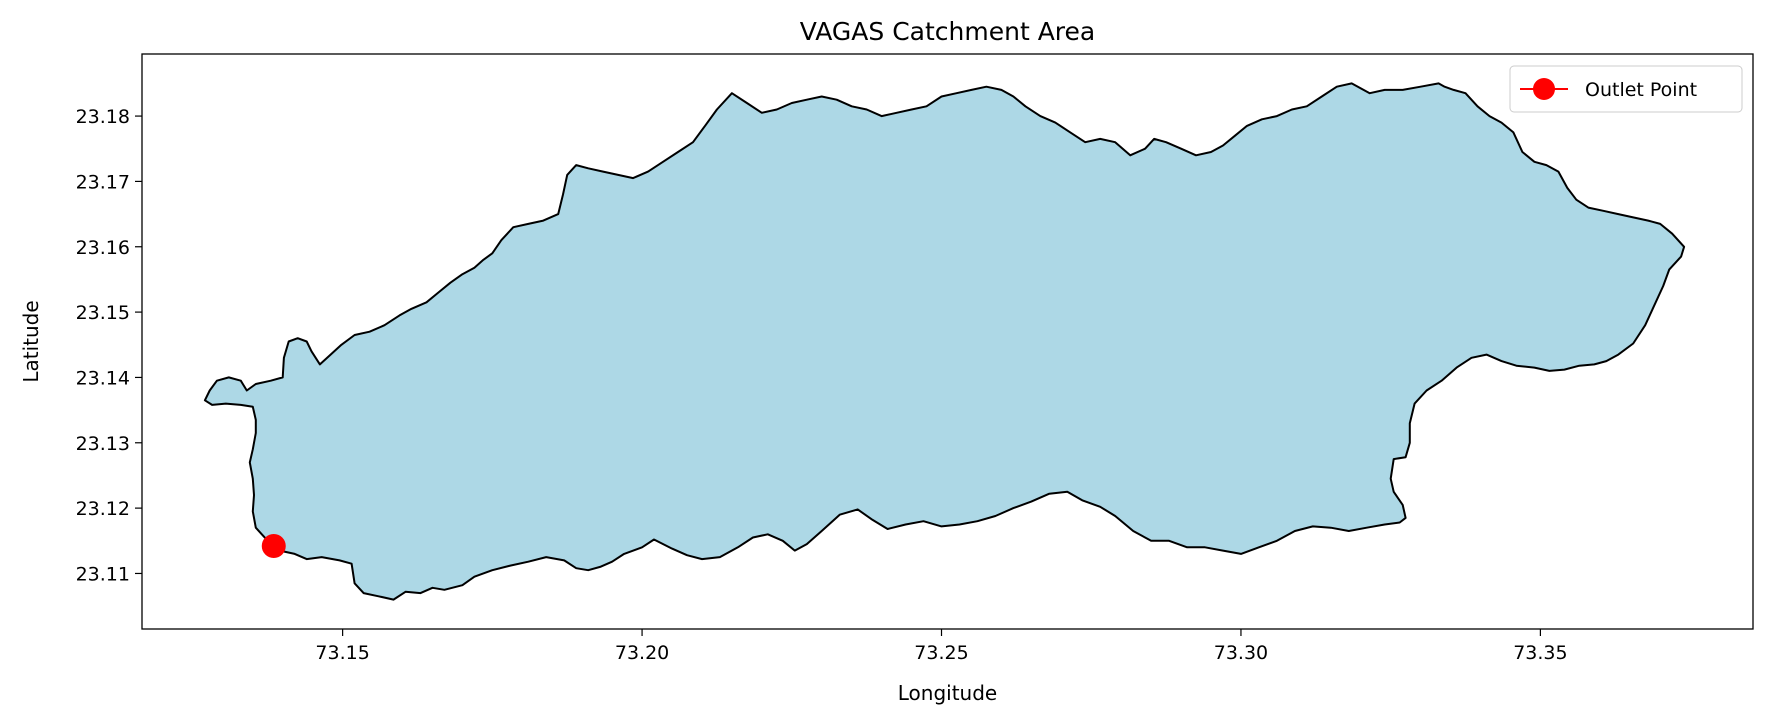  I want to click on y-tick-label: 23.17, so click(103, 182).